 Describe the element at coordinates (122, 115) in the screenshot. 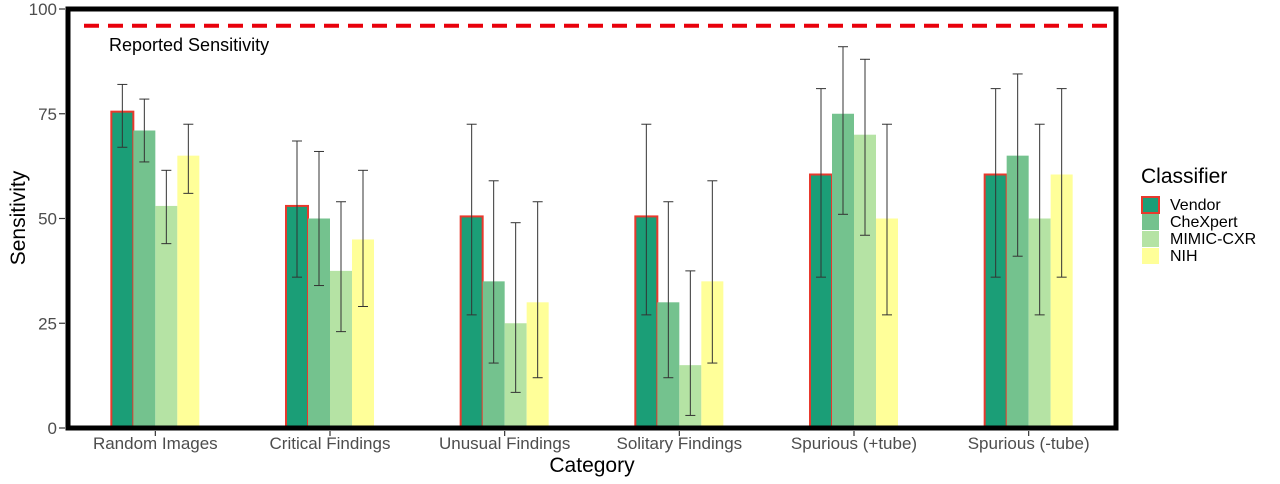

I see `error-bar-vendor-random-images` at that location.